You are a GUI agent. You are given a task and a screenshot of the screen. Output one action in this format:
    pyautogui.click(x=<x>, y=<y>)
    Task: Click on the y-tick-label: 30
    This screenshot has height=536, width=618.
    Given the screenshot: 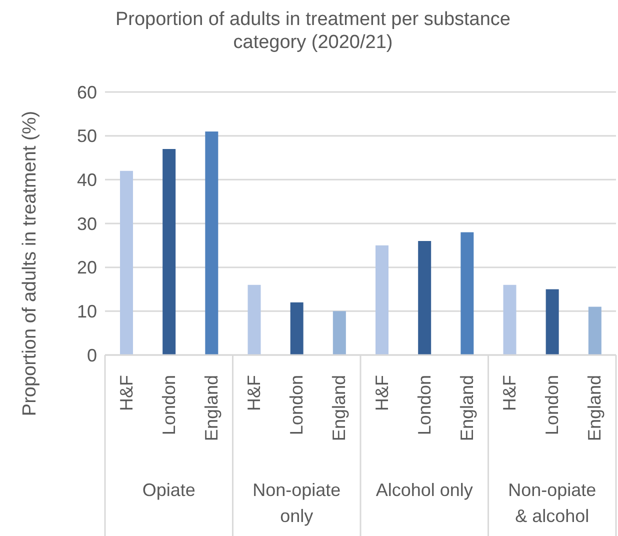 What is the action you would take?
    pyautogui.click(x=86, y=224)
    